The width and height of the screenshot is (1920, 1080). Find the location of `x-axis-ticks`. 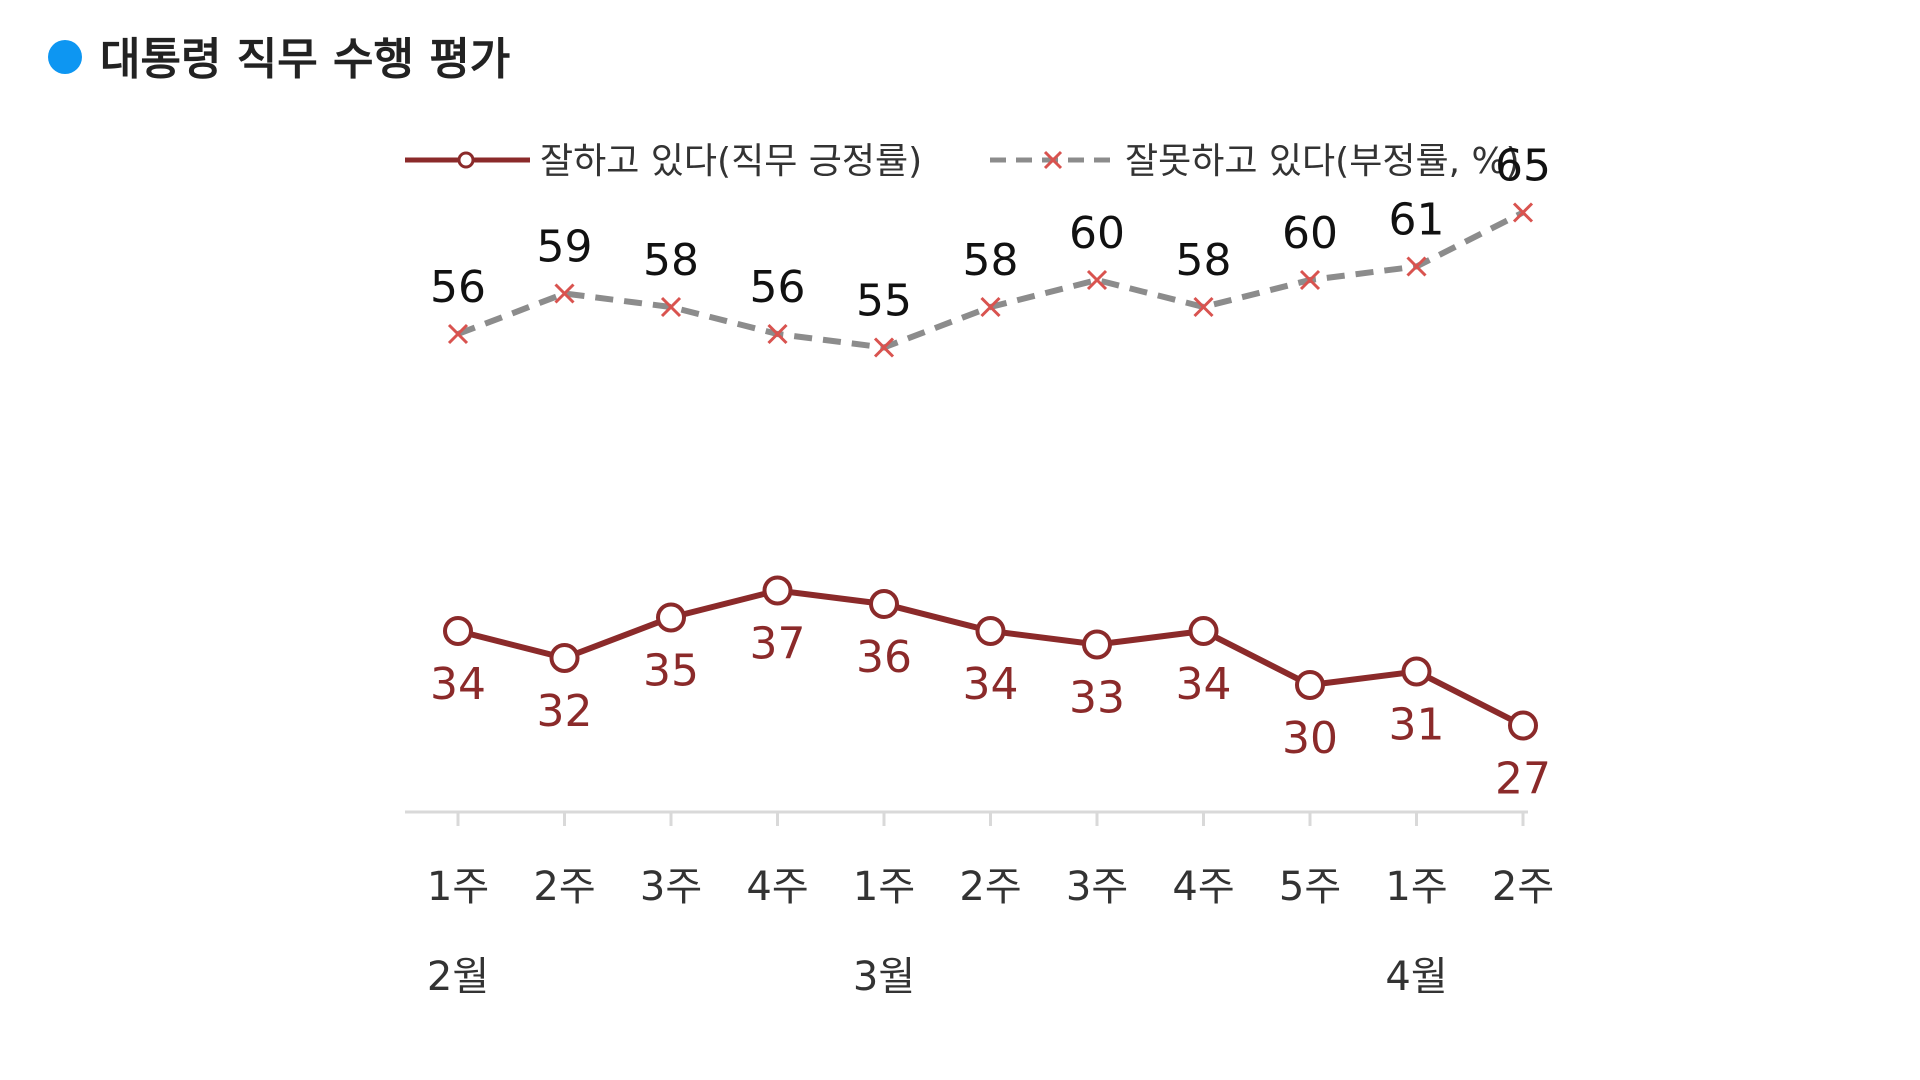

x-axis-ticks is located at coordinates (990, 819).